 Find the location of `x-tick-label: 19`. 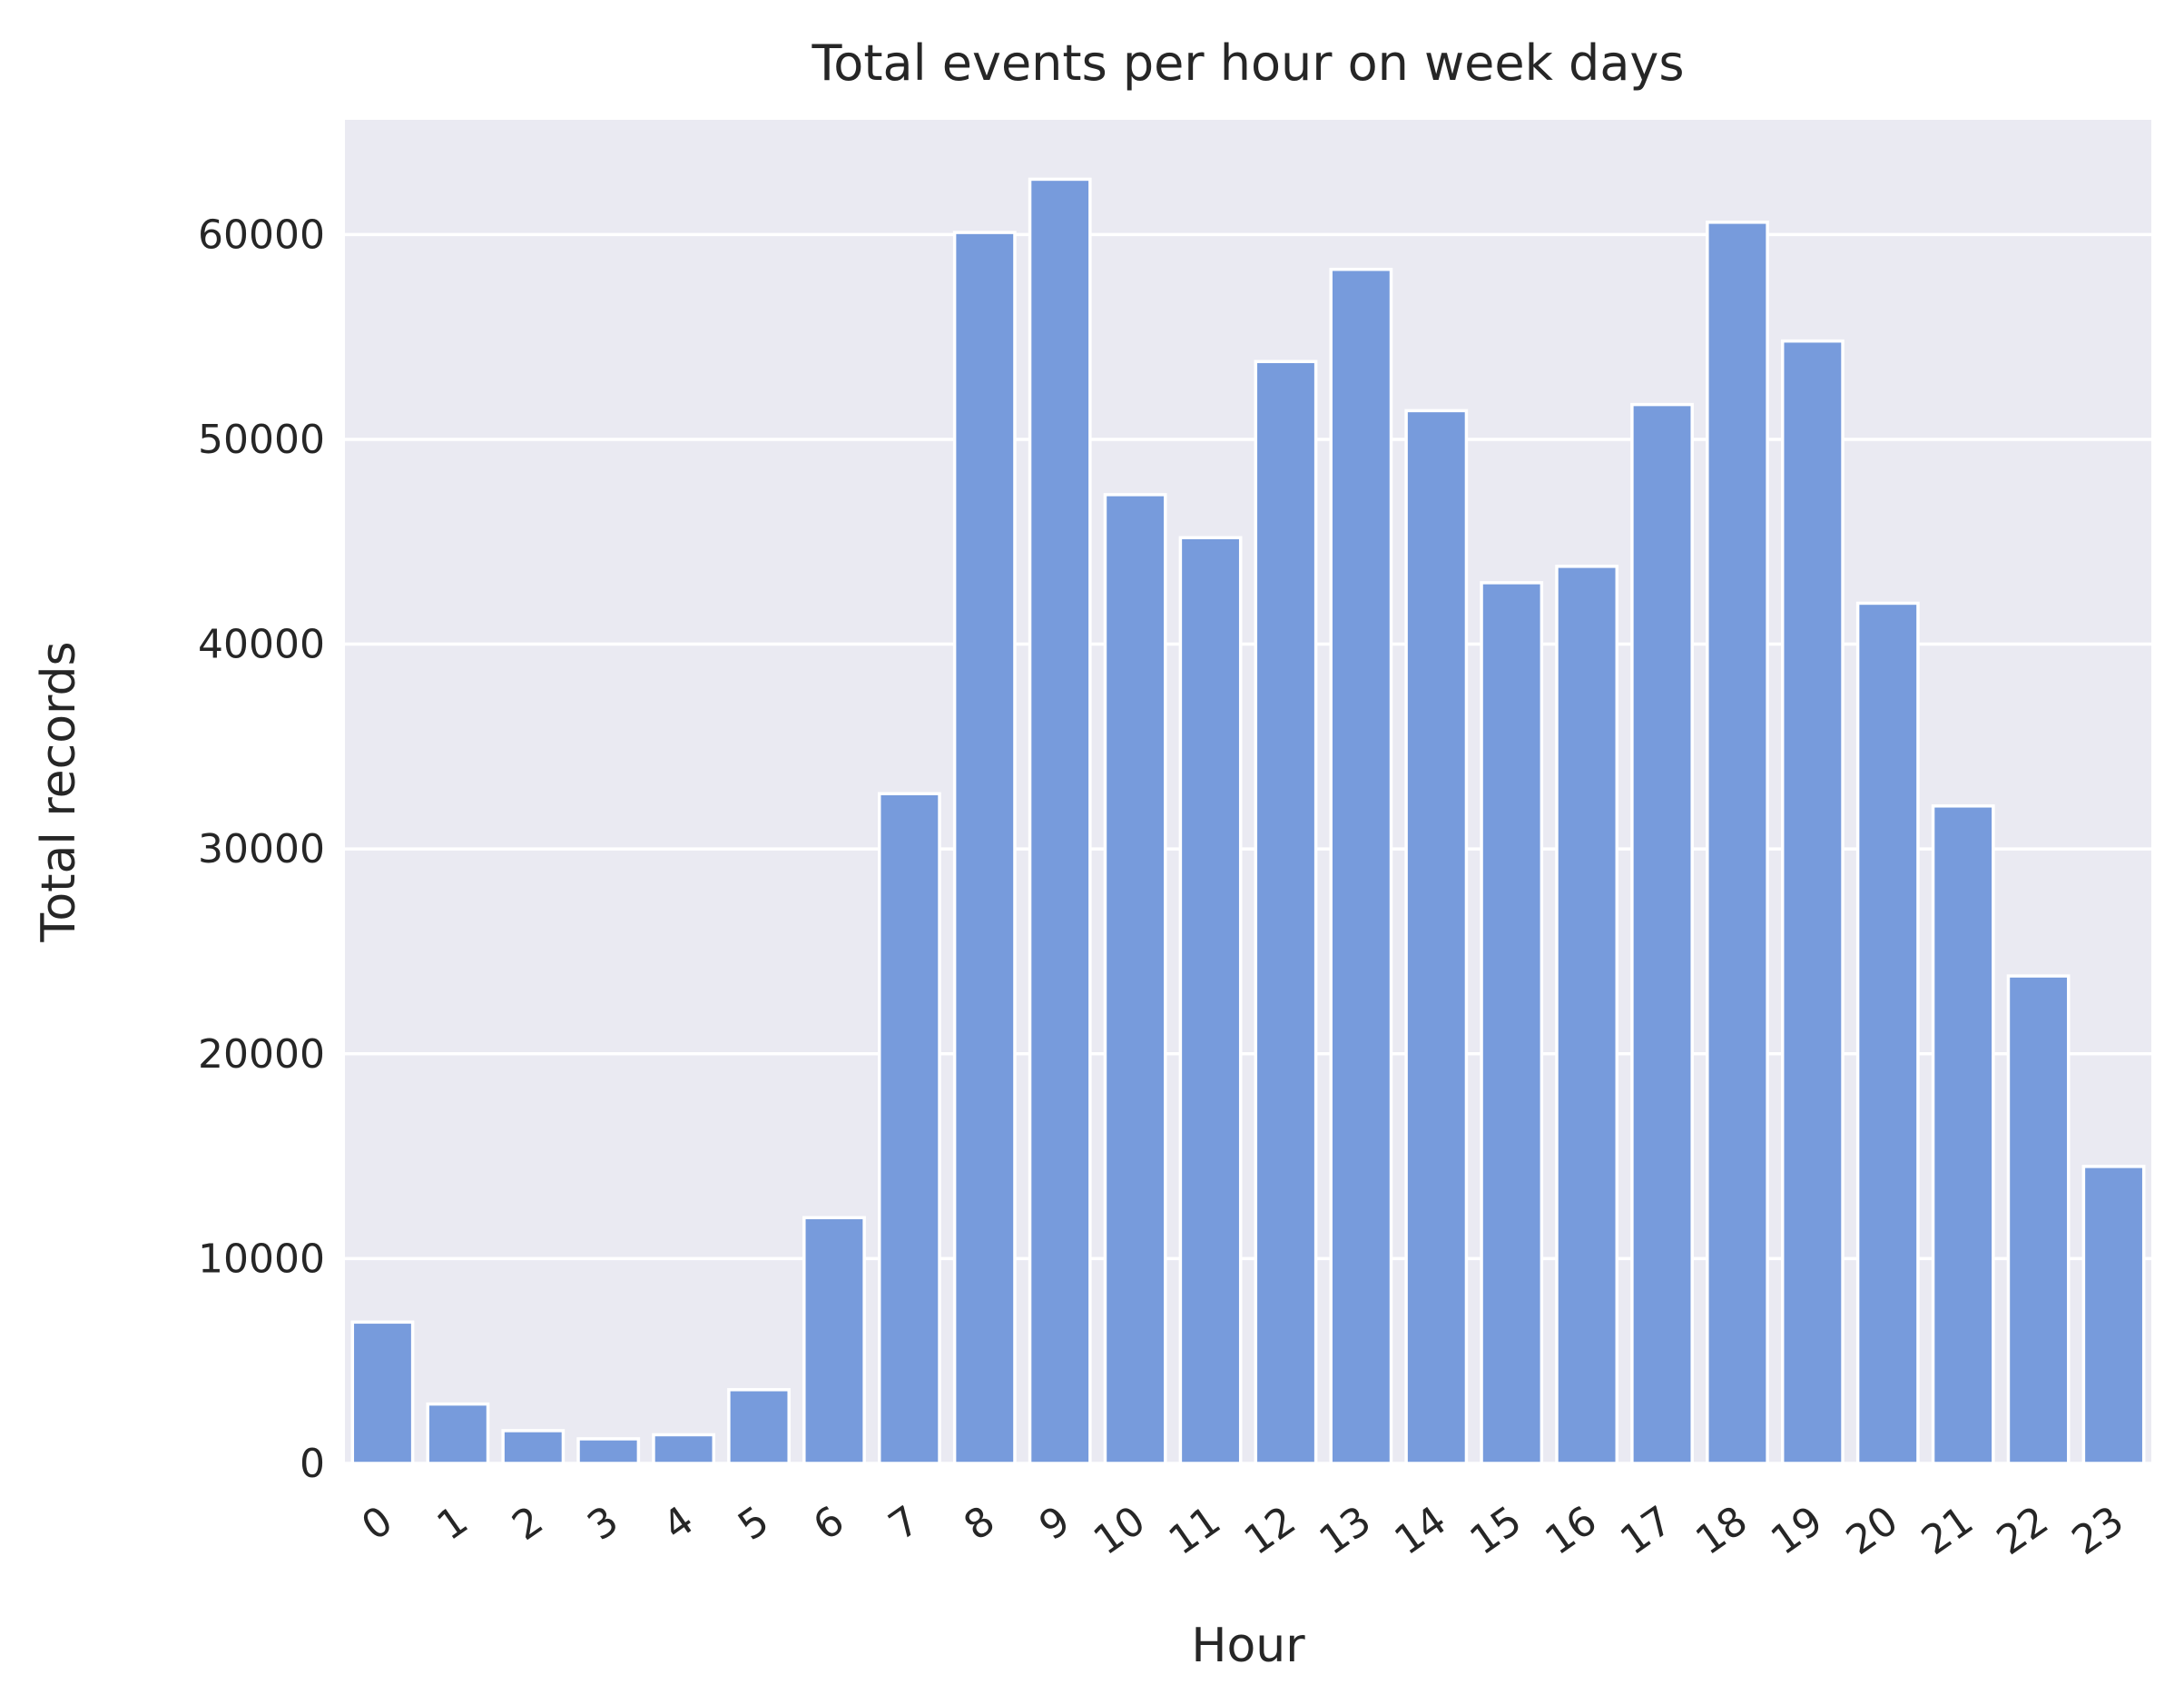

x-tick-label: 19 is located at coordinates (1797, 1531).